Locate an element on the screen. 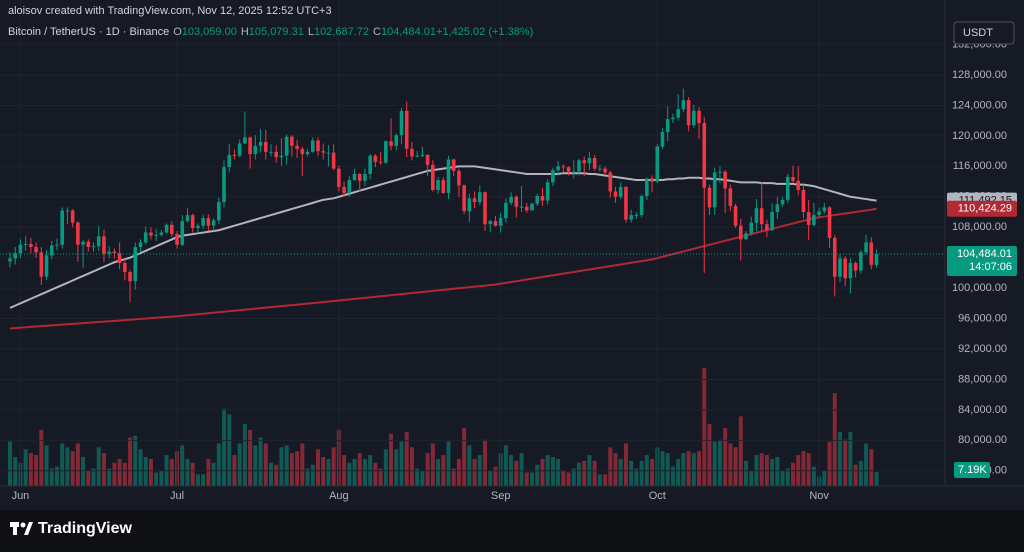 Image resolution: width=1024 pixels, height=552 pixels. legend-key: O is located at coordinates (177, 32).